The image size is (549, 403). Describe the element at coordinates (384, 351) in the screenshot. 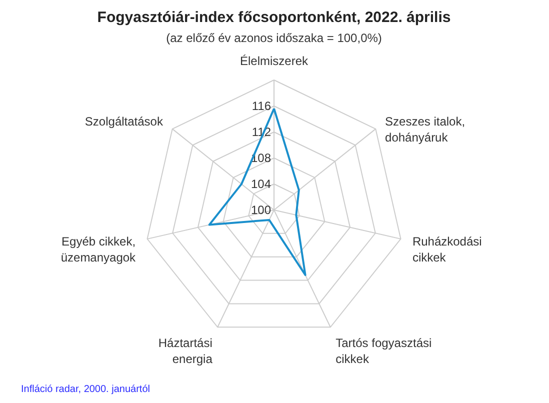

I see `spoke-label: Tartós fogyasztási cikkek` at that location.